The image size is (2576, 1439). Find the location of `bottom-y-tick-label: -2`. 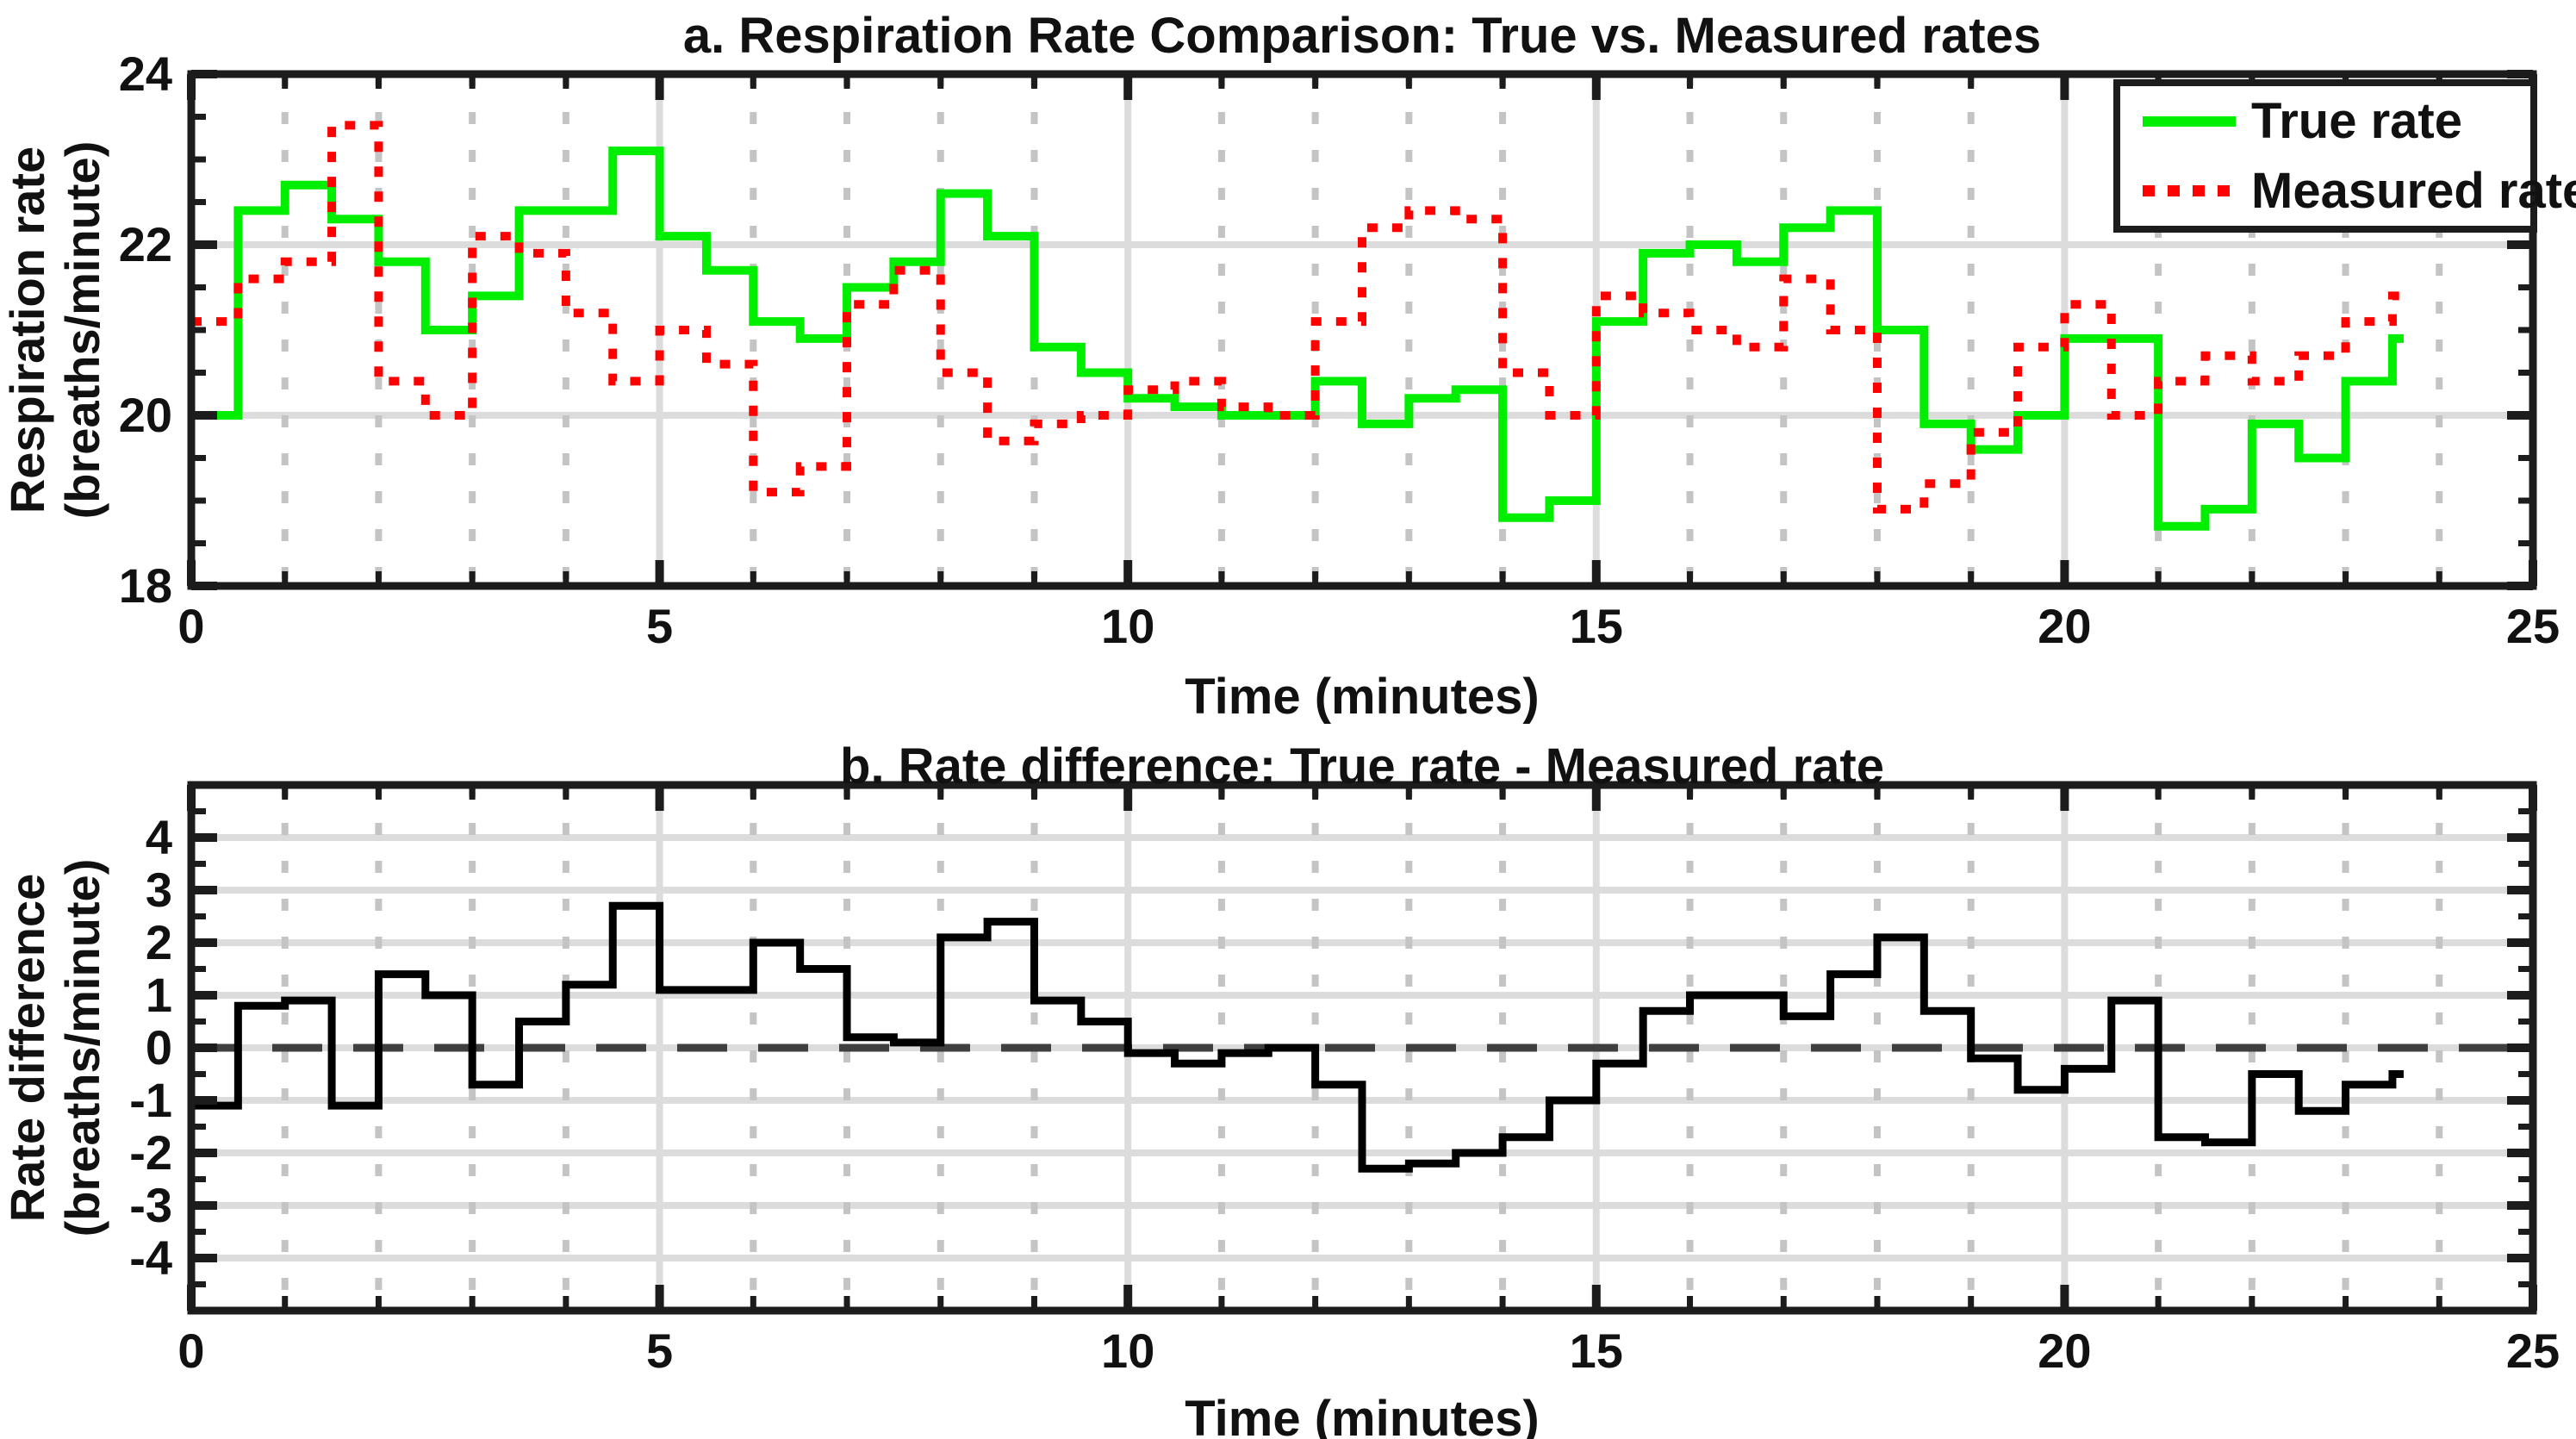

bottom-y-tick-label: -2 is located at coordinates (151, 1152).